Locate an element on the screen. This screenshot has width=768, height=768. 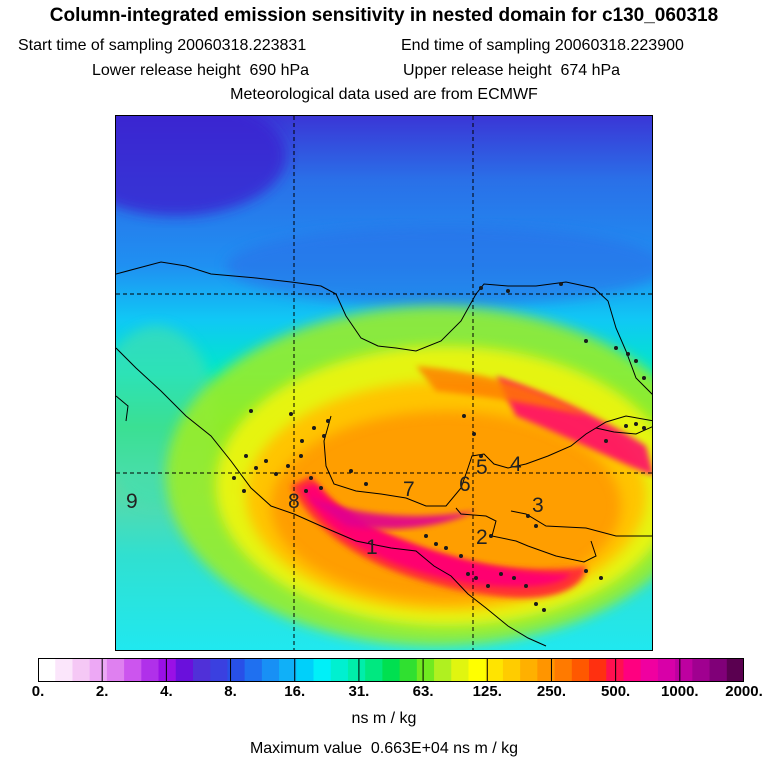
region-label-4: 4 is located at coordinates (516, 464).